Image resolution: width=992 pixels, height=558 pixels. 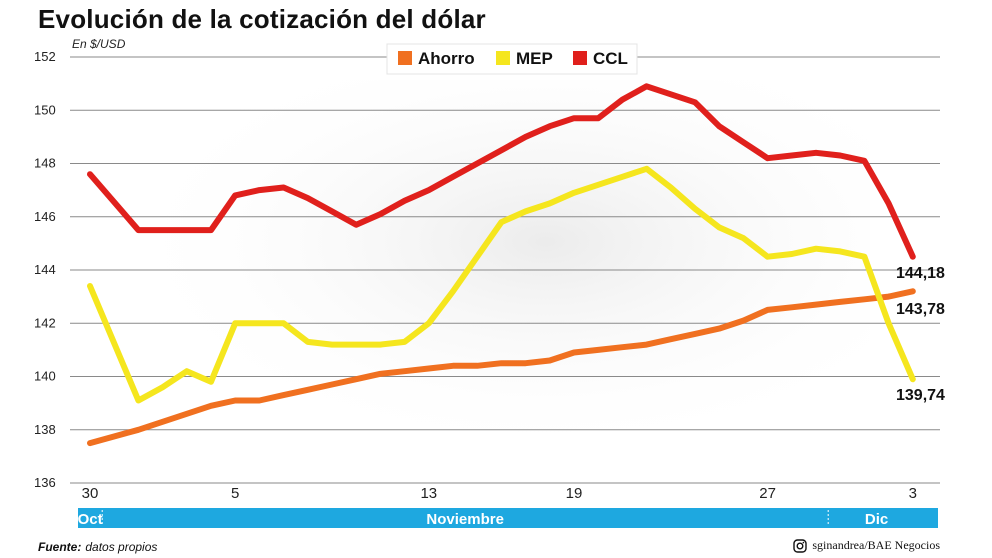 I want to click on legend-box, so click(x=512, y=59).